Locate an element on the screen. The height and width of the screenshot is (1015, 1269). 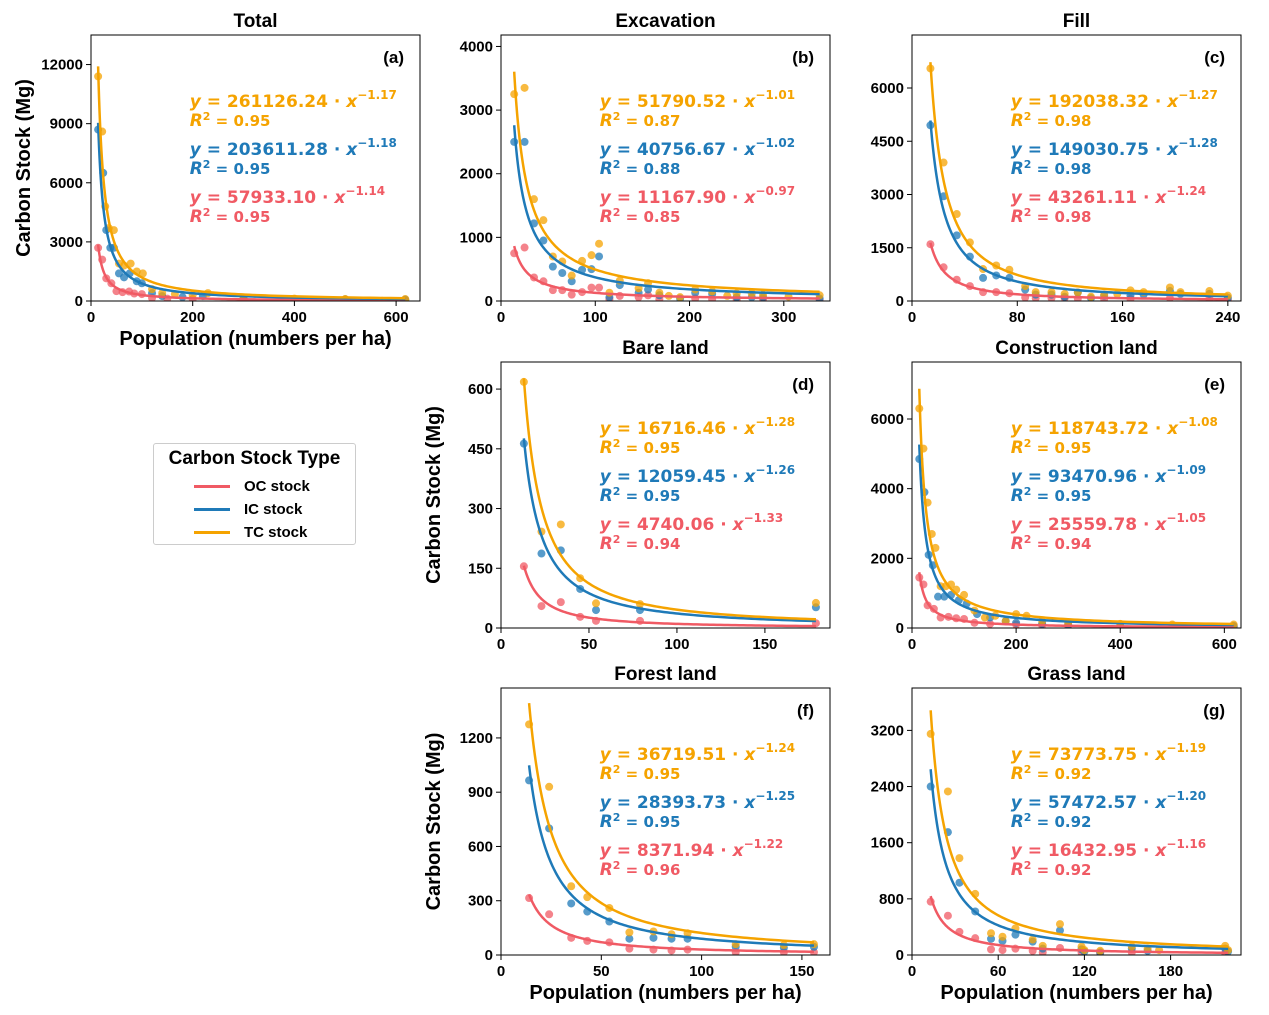
plot-frame is located at coordinates (665, 495).